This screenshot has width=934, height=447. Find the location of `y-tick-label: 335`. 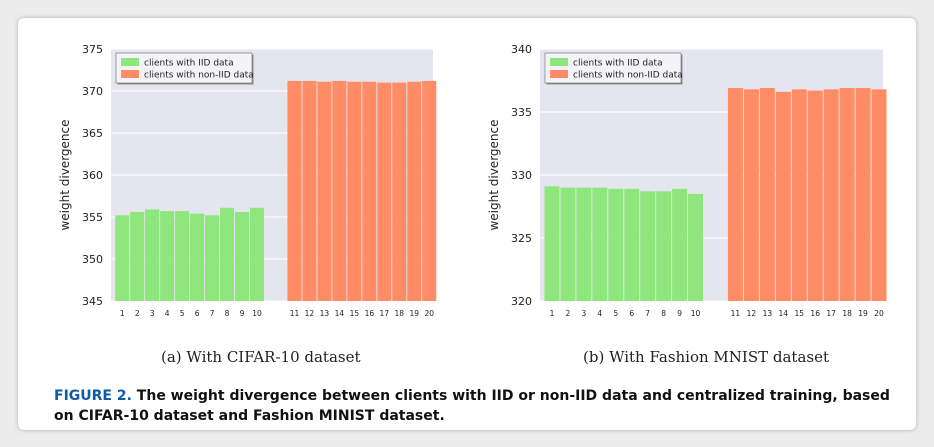

y-tick-label: 335 is located at coordinates (521, 112).